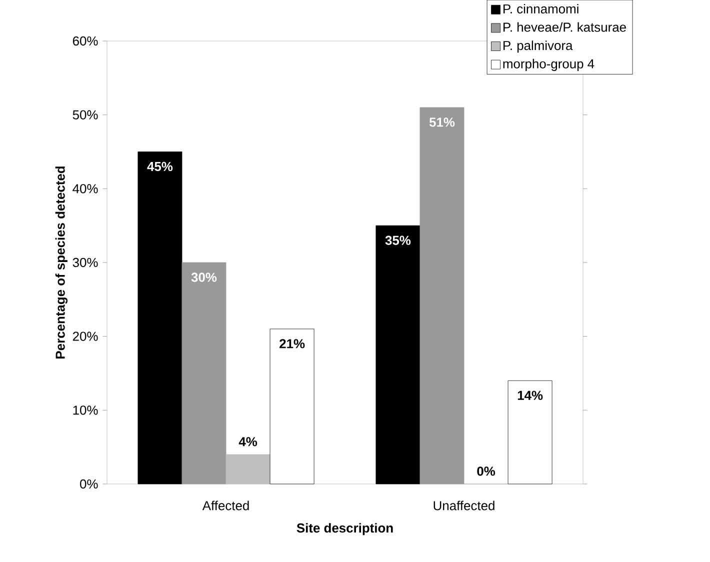 Image resolution: width=710 pixels, height=562 pixels. I want to click on data-label: 35%, so click(398, 240).